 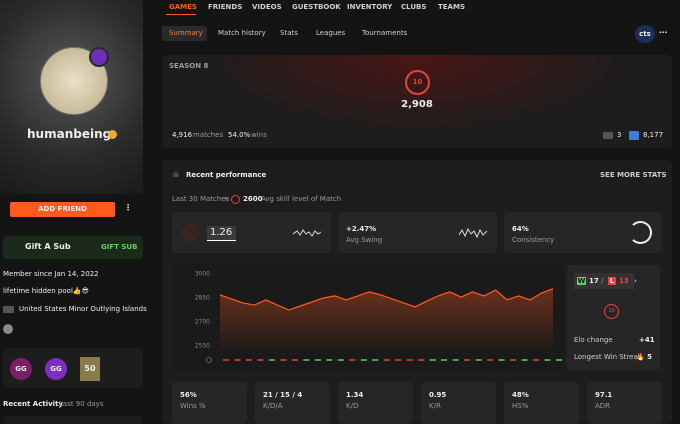 I want to click on y-tick-label: 2550, so click(x=202, y=346).